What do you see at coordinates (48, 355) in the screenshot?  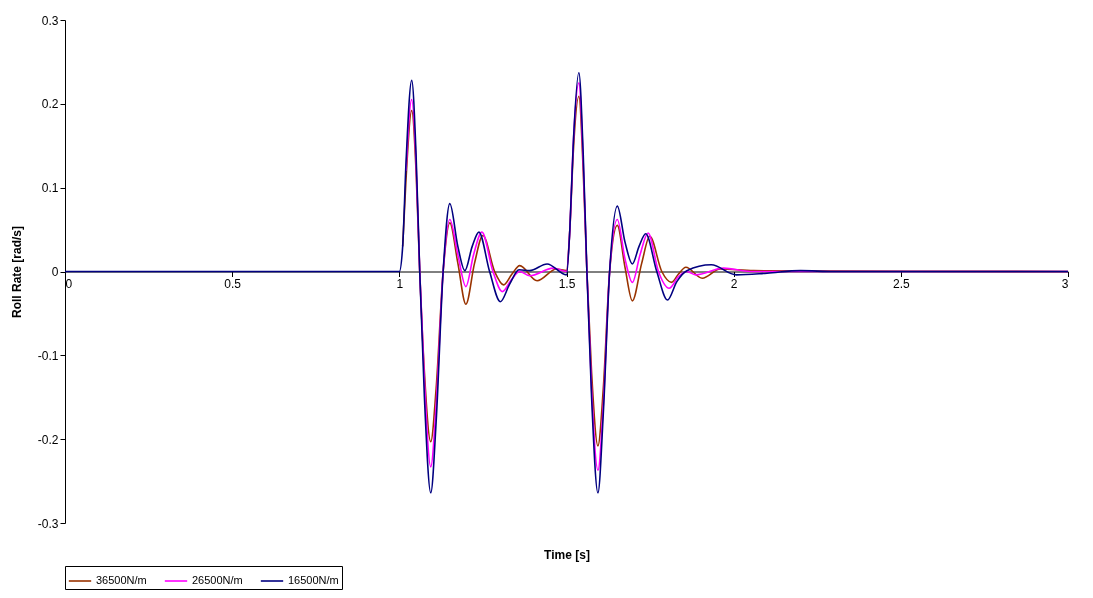 I see `y-tick-label: -0.1` at bounding box center [48, 355].